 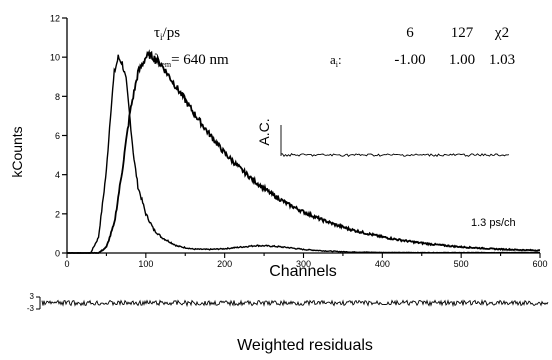 What do you see at coordinates (66, 264) in the screenshot?
I see `x-tick-label: 0` at bounding box center [66, 264].